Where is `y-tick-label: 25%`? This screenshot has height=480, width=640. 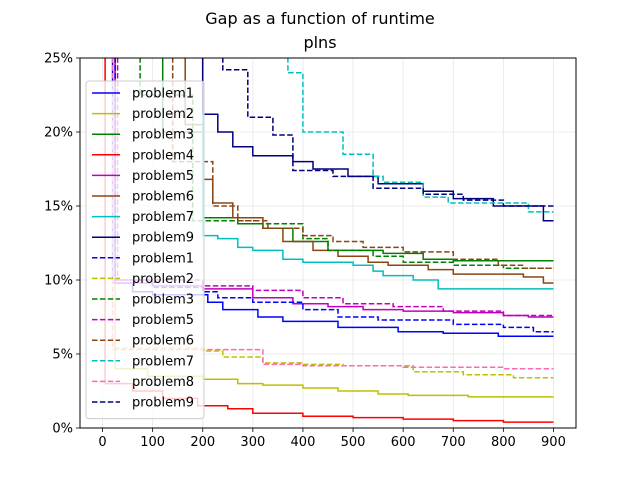
y-tick-label: 25% is located at coordinates (58, 59).